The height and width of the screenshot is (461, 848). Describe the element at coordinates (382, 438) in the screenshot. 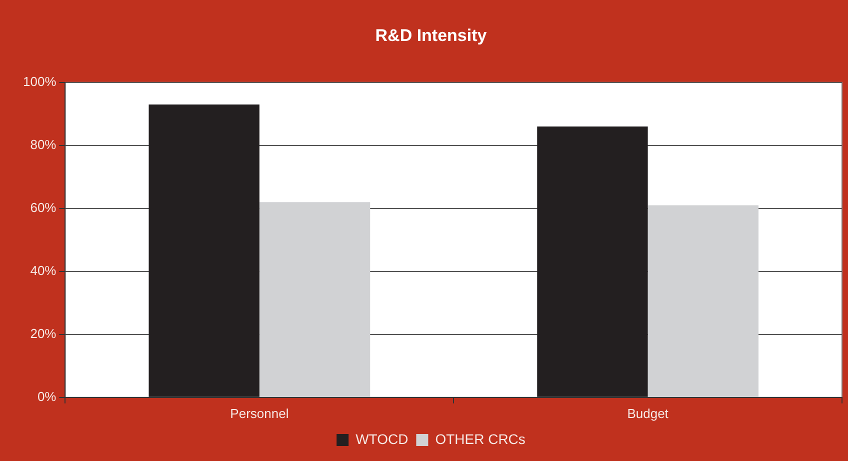

I see `legend-label: WTOCD` at that location.